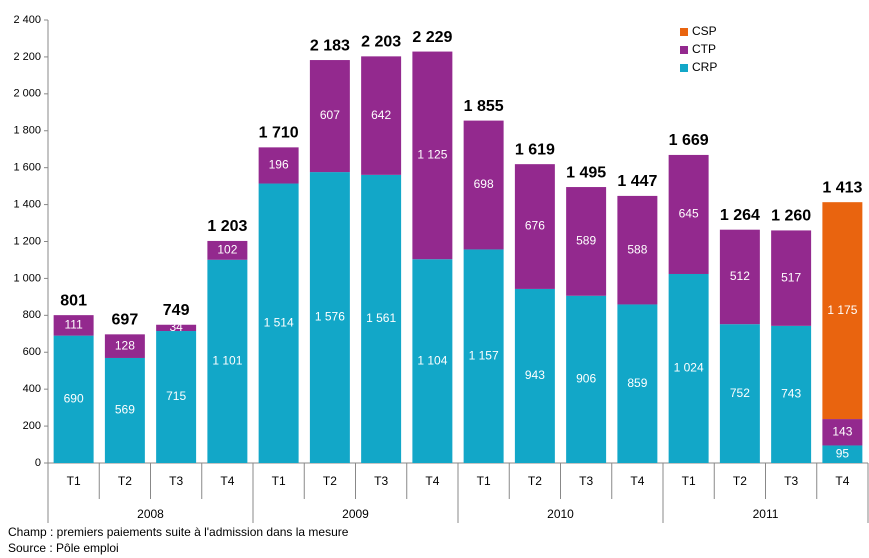  What do you see at coordinates (32, 315) in the screenshot?
I see `y-tick-label: 800` at bounding box center [32, 315].